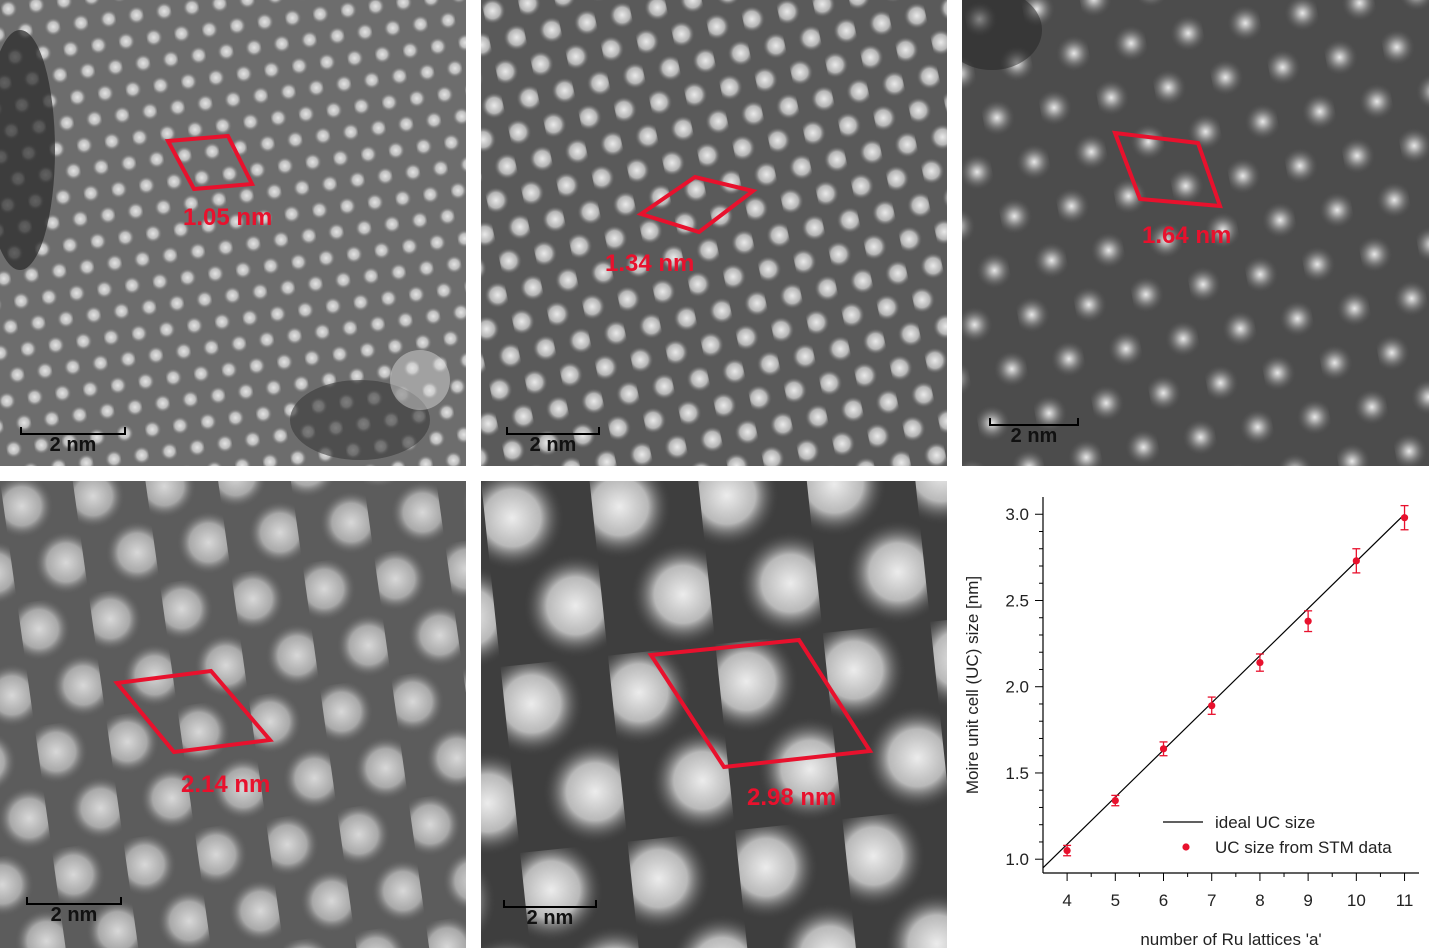 This screenshot has height=948, width=1429. Describe the element at coordinates (228, 217) in the screenshot. I see `unit-cell-size-label-1: 1.05 nm` at that location.